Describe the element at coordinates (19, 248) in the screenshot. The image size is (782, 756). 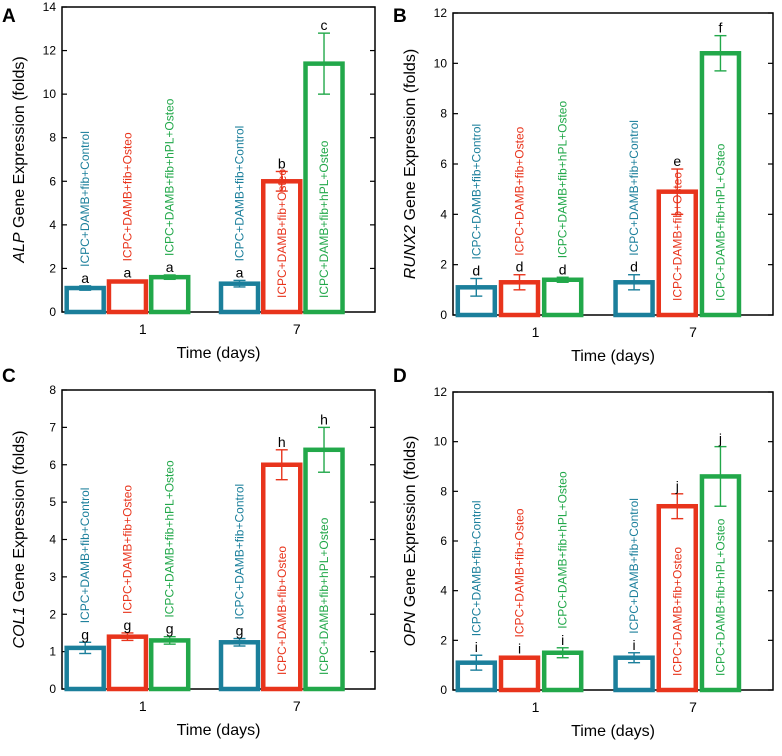
I see `panel-a-ylabel-gene: ALP` at that location.